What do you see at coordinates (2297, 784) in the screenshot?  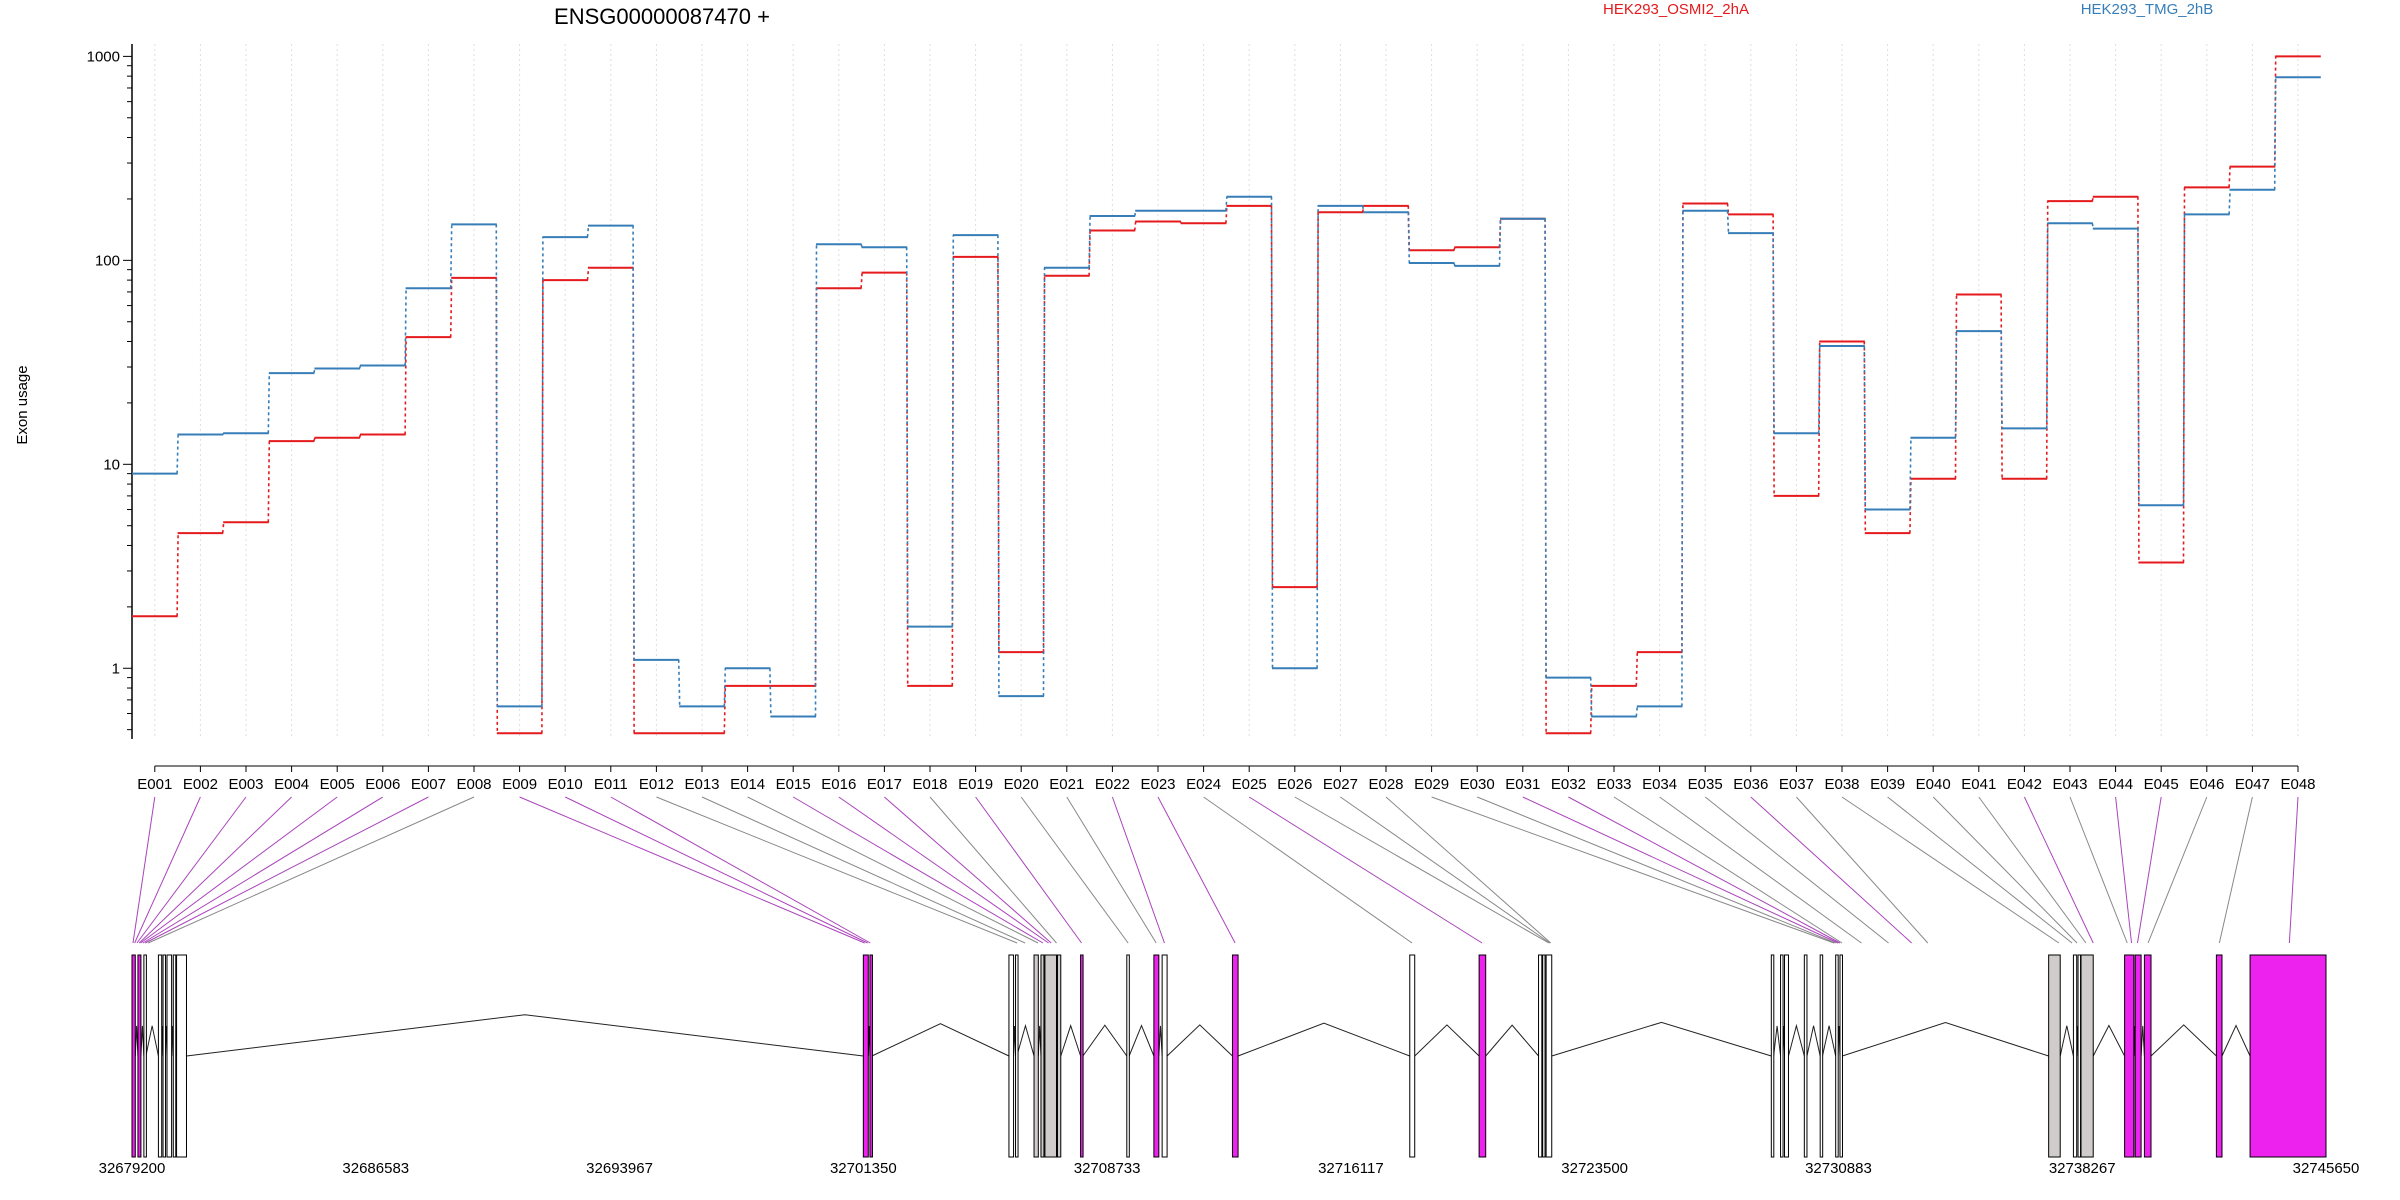 I see `x-tick-label: E048` at bounding box center [2297, 784].